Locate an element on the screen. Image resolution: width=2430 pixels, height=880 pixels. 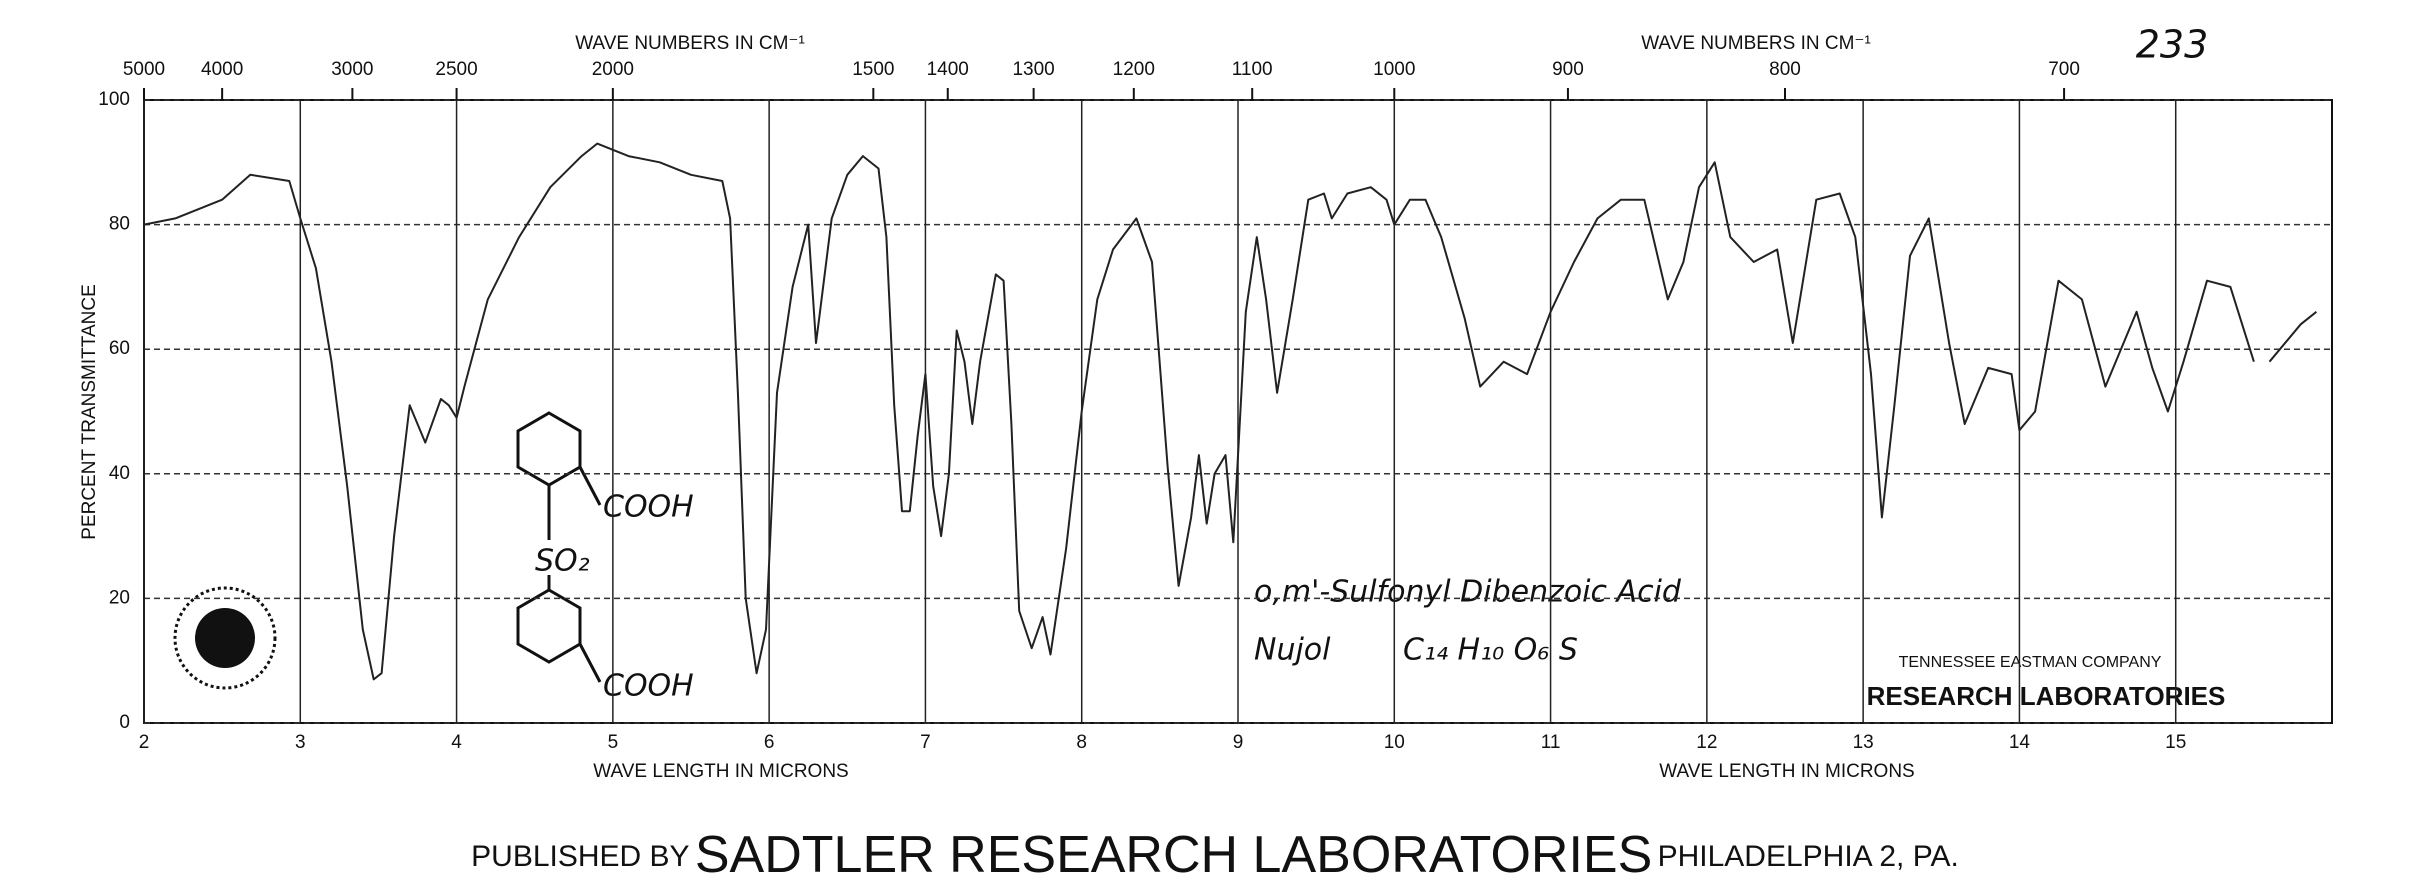
x-tick-label: 8 is located at coordinates (1081, 742).